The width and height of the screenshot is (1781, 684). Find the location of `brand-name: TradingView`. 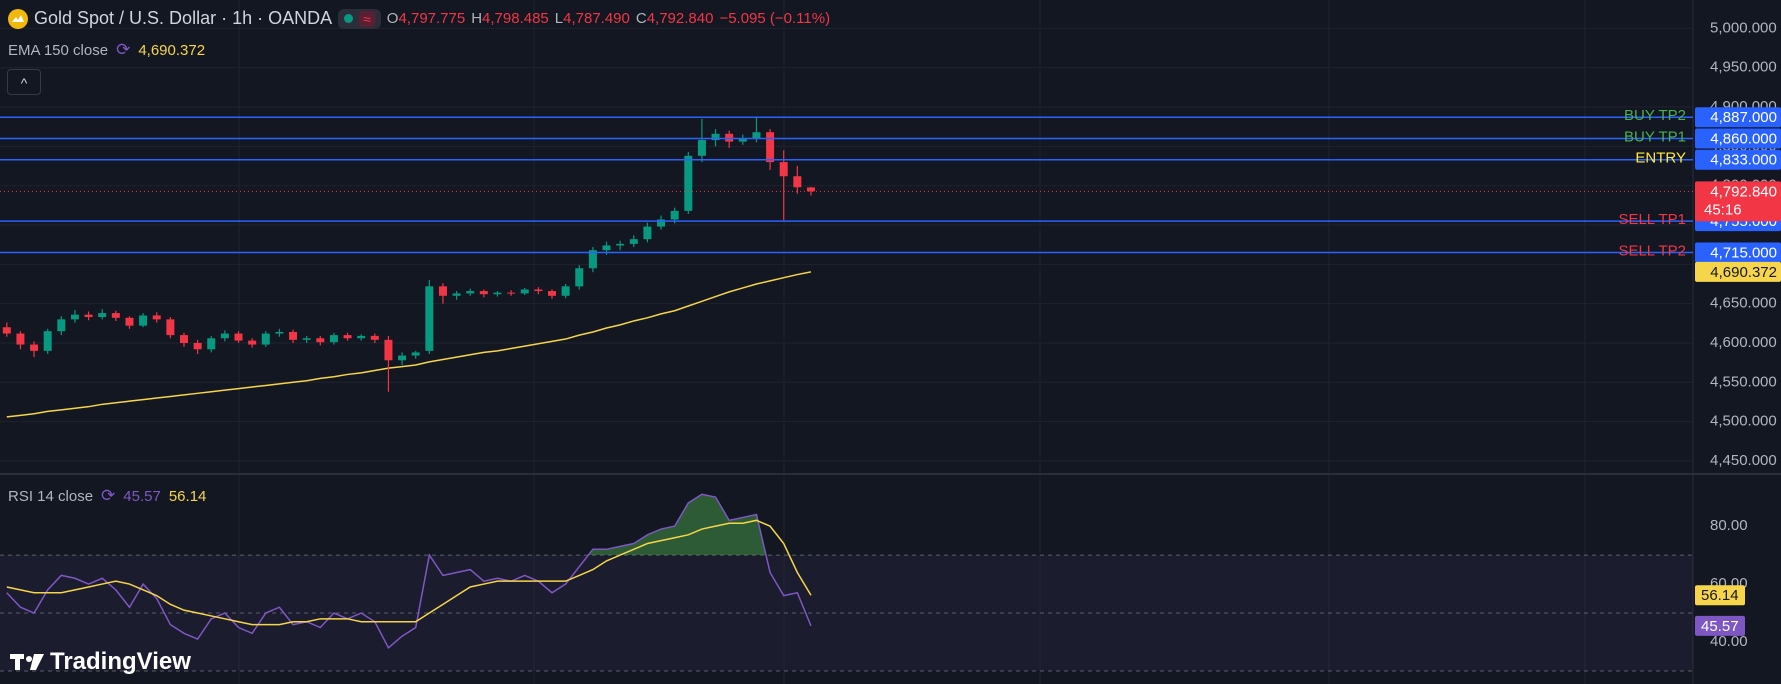

brand-name: TradingView is located at coordinates (120, 661).